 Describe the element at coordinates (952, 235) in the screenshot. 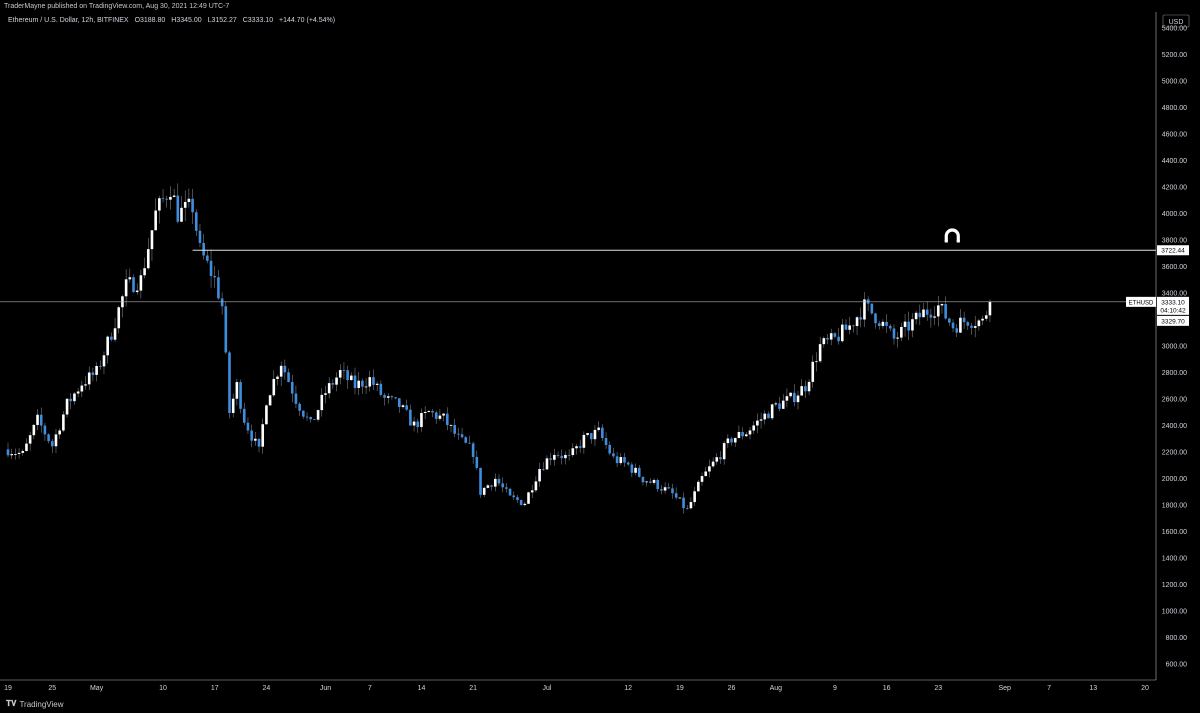

I see `magnet-icon` at that location.